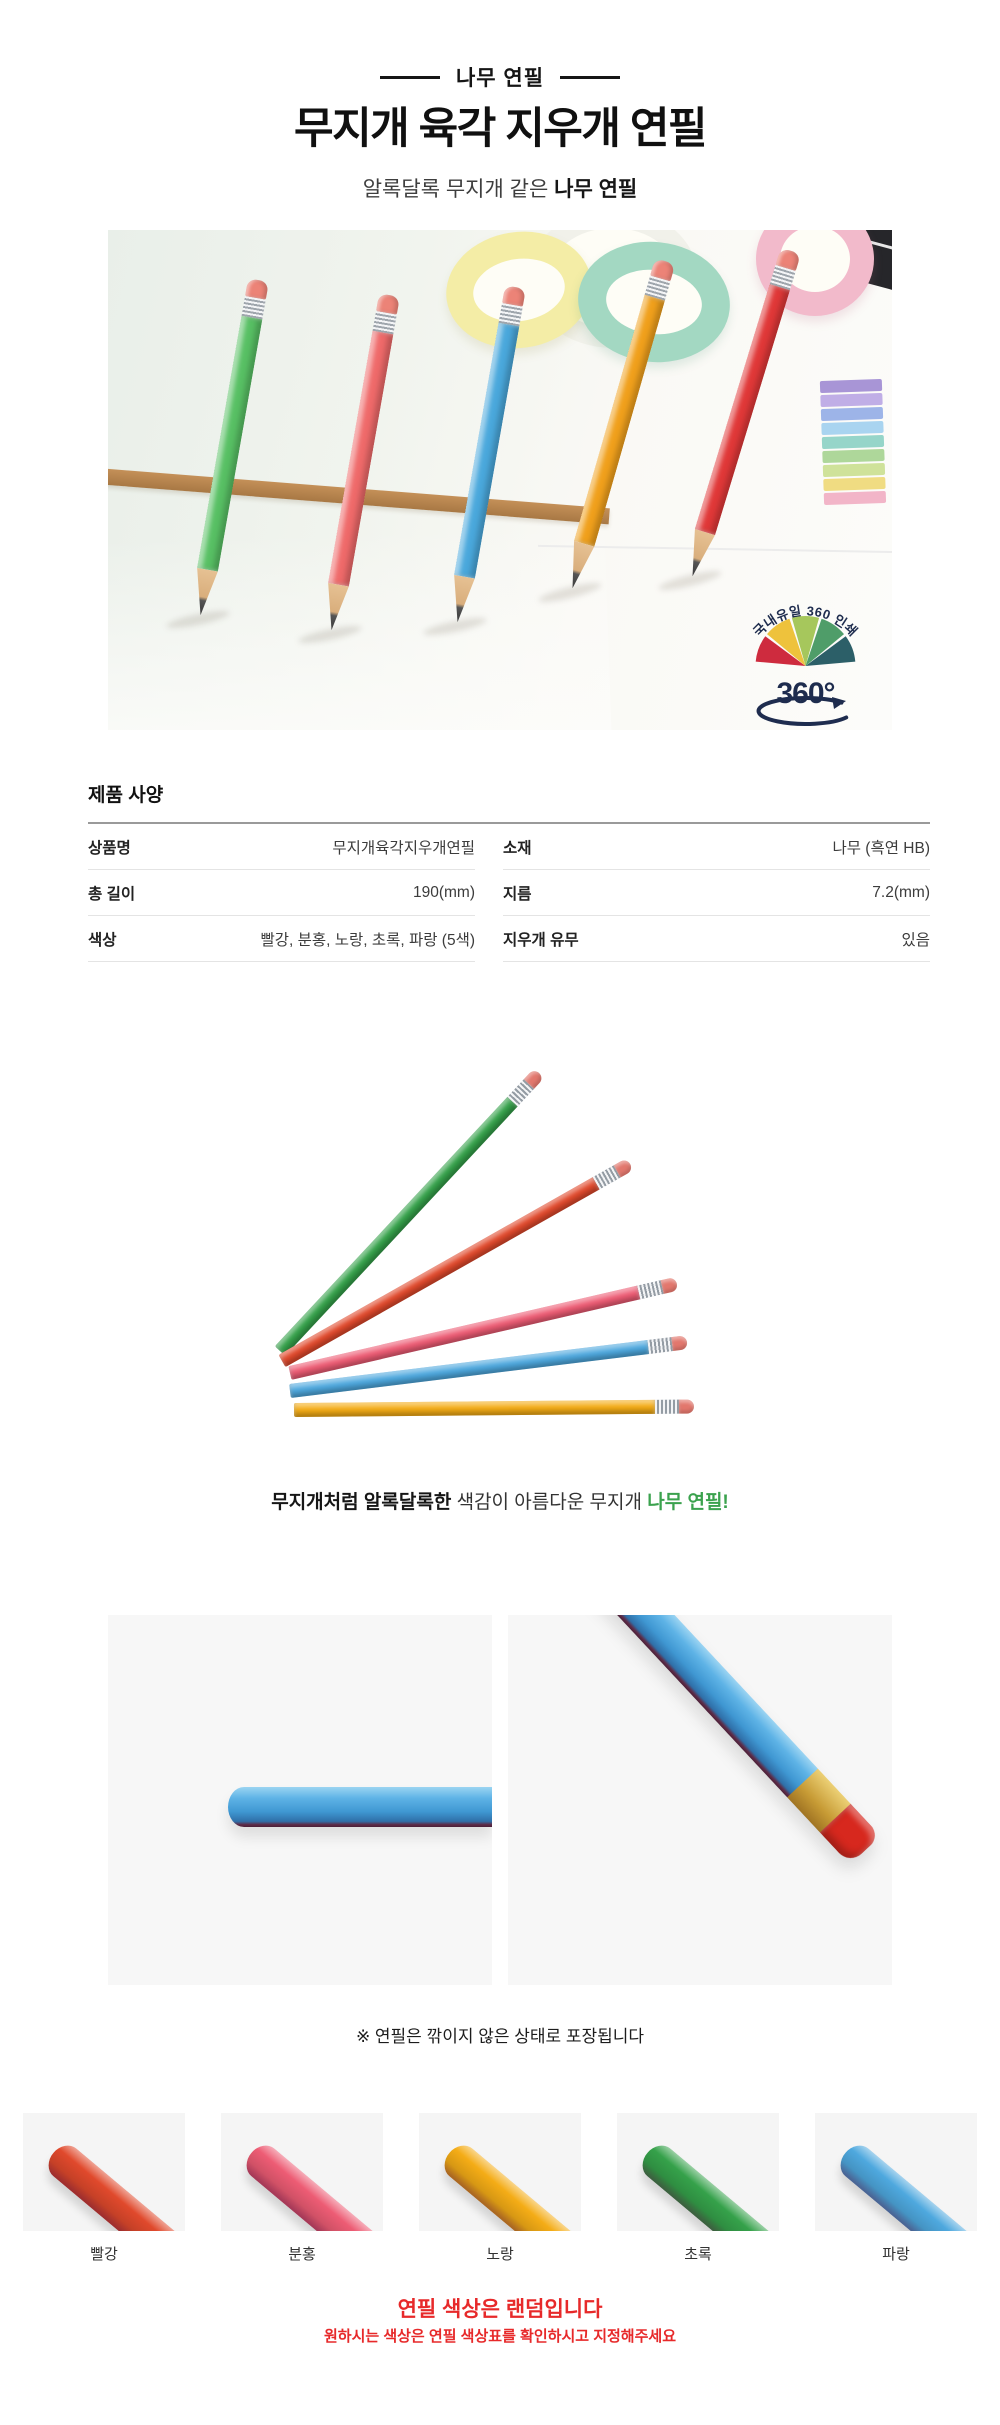 Image resolution: width=1000 pixels, height=2425 pixels. I want to click on spec-label: 지우개 유무, so click(541, 940).